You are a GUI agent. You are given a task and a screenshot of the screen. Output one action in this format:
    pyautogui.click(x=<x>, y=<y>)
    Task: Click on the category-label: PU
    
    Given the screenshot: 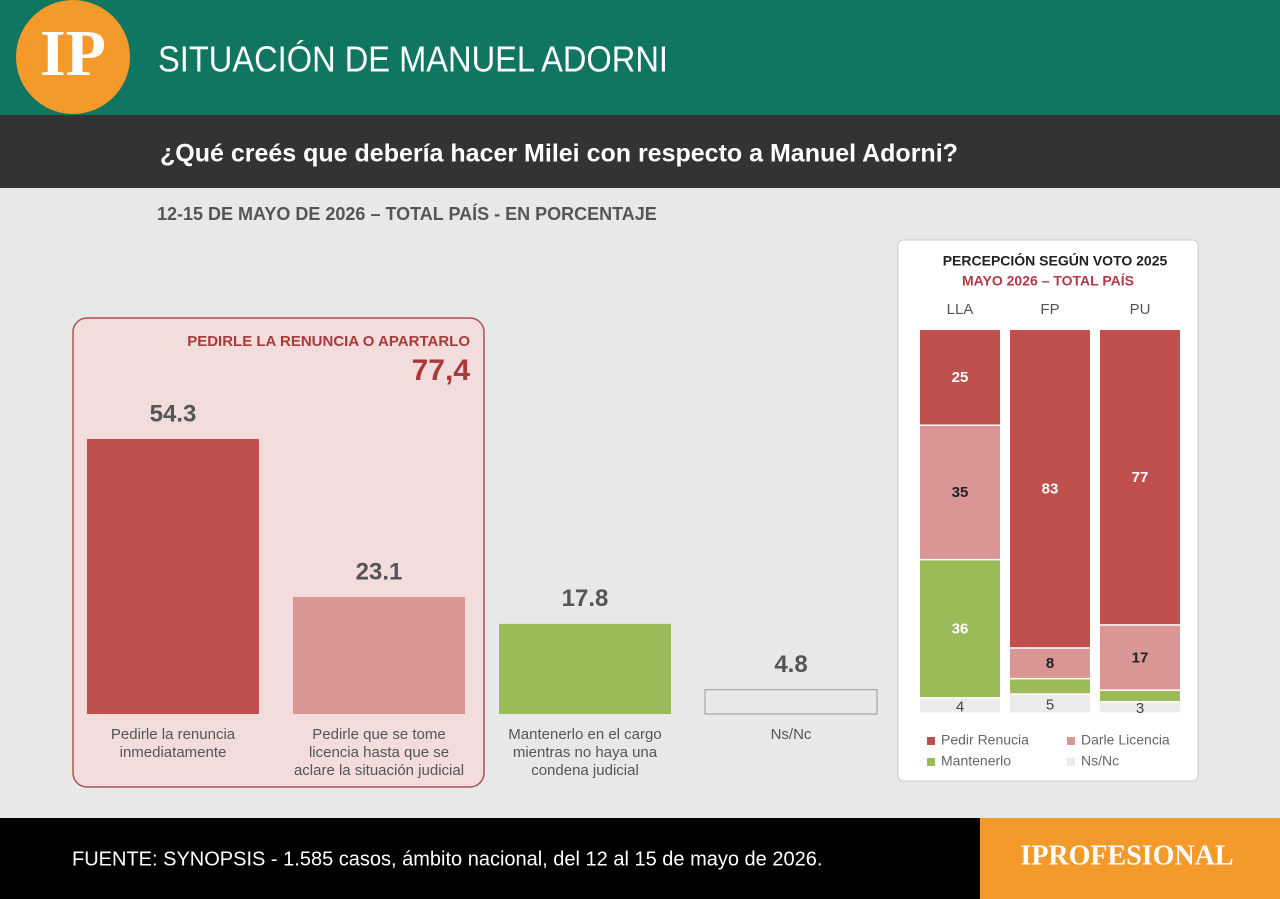 What is the action you would take?
    pyautogui.click(x=1140, y=309)
    